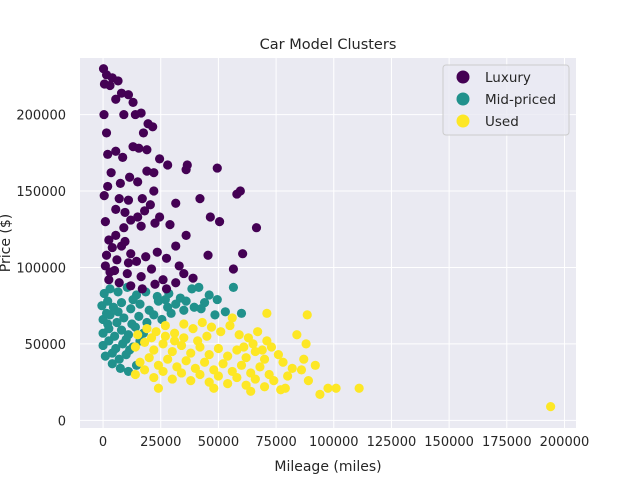 This screenshot has width=640, height=480. Describe the element at coordinates (275, 442) in the screenshot. I see `x-tick-label: 75000` at that location.